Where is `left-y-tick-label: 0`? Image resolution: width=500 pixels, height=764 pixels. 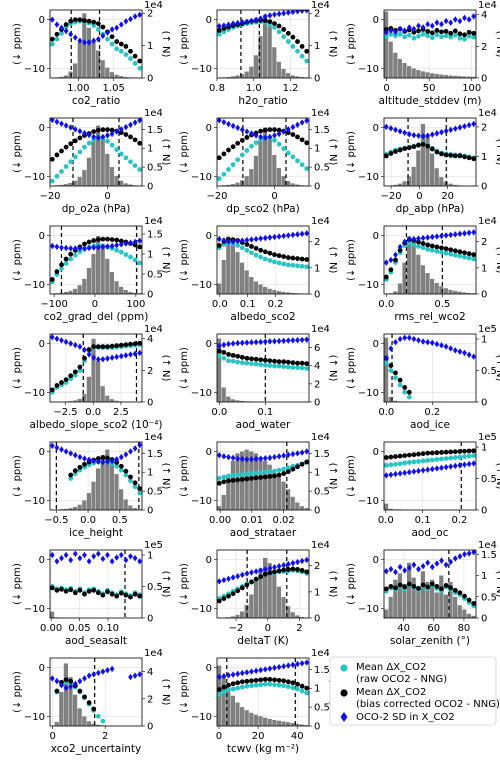
left-y-tick-label: 0 is located at coordinates (376, 128).